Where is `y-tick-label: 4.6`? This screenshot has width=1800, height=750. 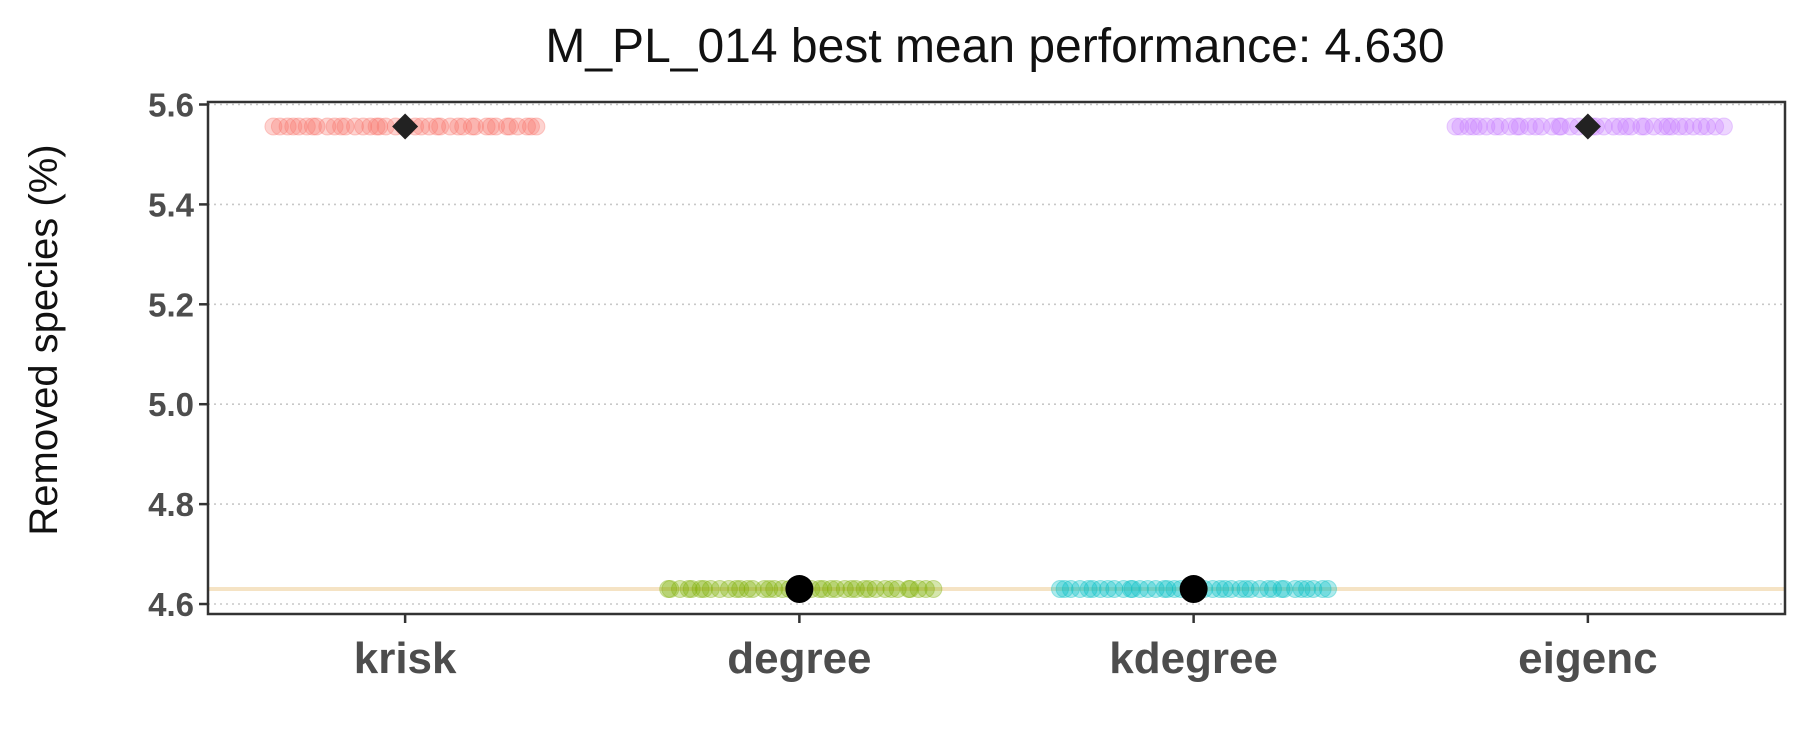 y-tick-label: 4.6 is located at coordinates (171, 604).